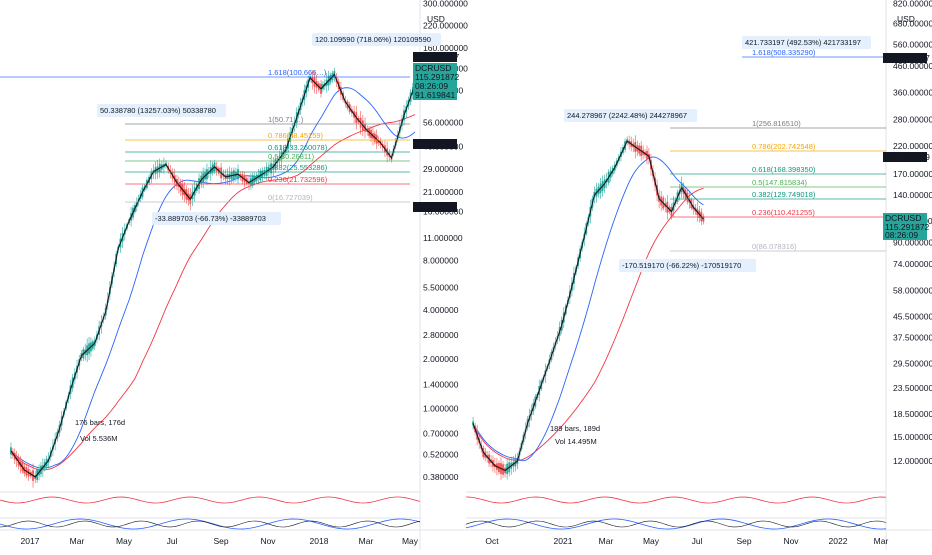  Describe the element at coordinates (441, 477) in the screenshot. I see `y-tick-label: 0.380000` at that location.